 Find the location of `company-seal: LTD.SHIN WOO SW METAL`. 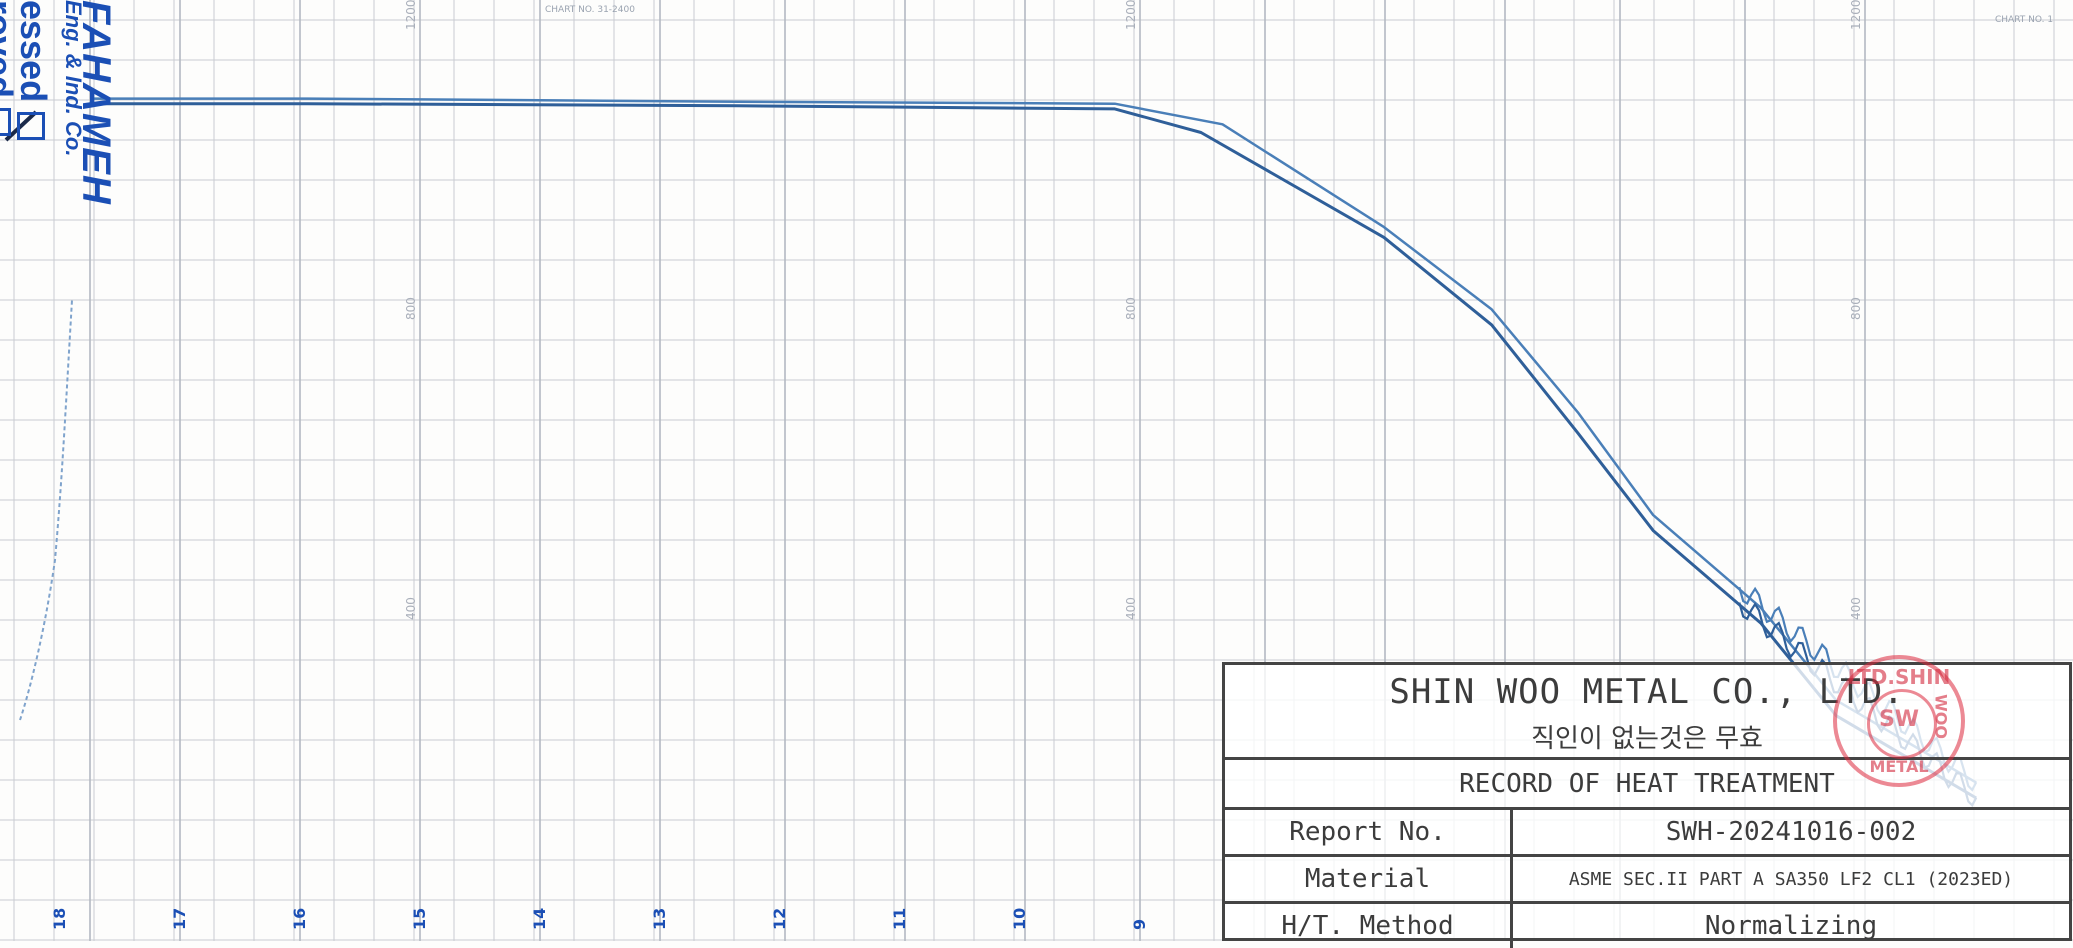

company-seal: LTD.SHIN WOO SW METAL is located at coordinates (1899, 721).